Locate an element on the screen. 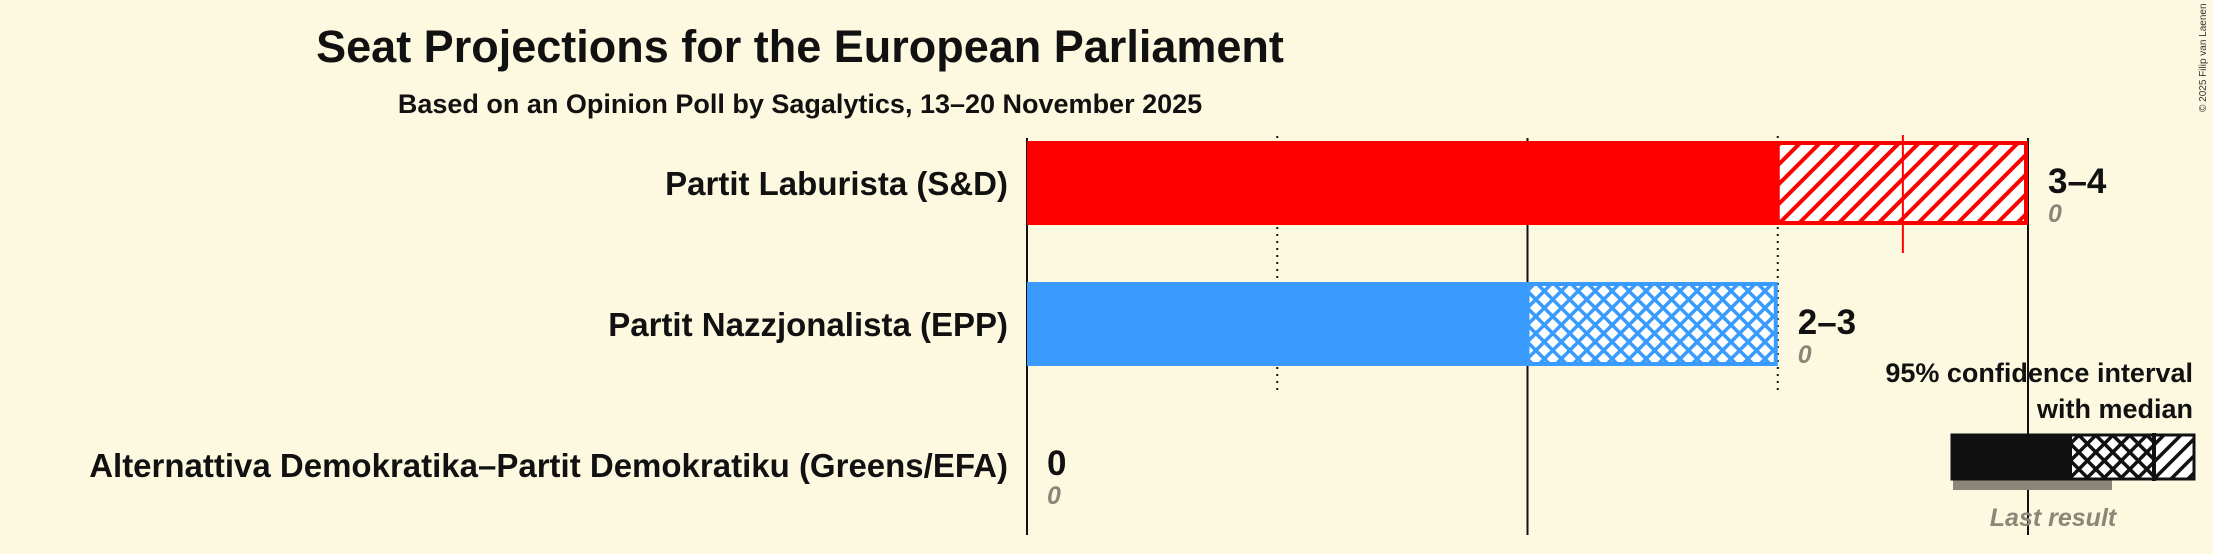 The height and width of the screenshot is (554, 2213). legend-hatch-bar is located at coordinates (2174, 457).